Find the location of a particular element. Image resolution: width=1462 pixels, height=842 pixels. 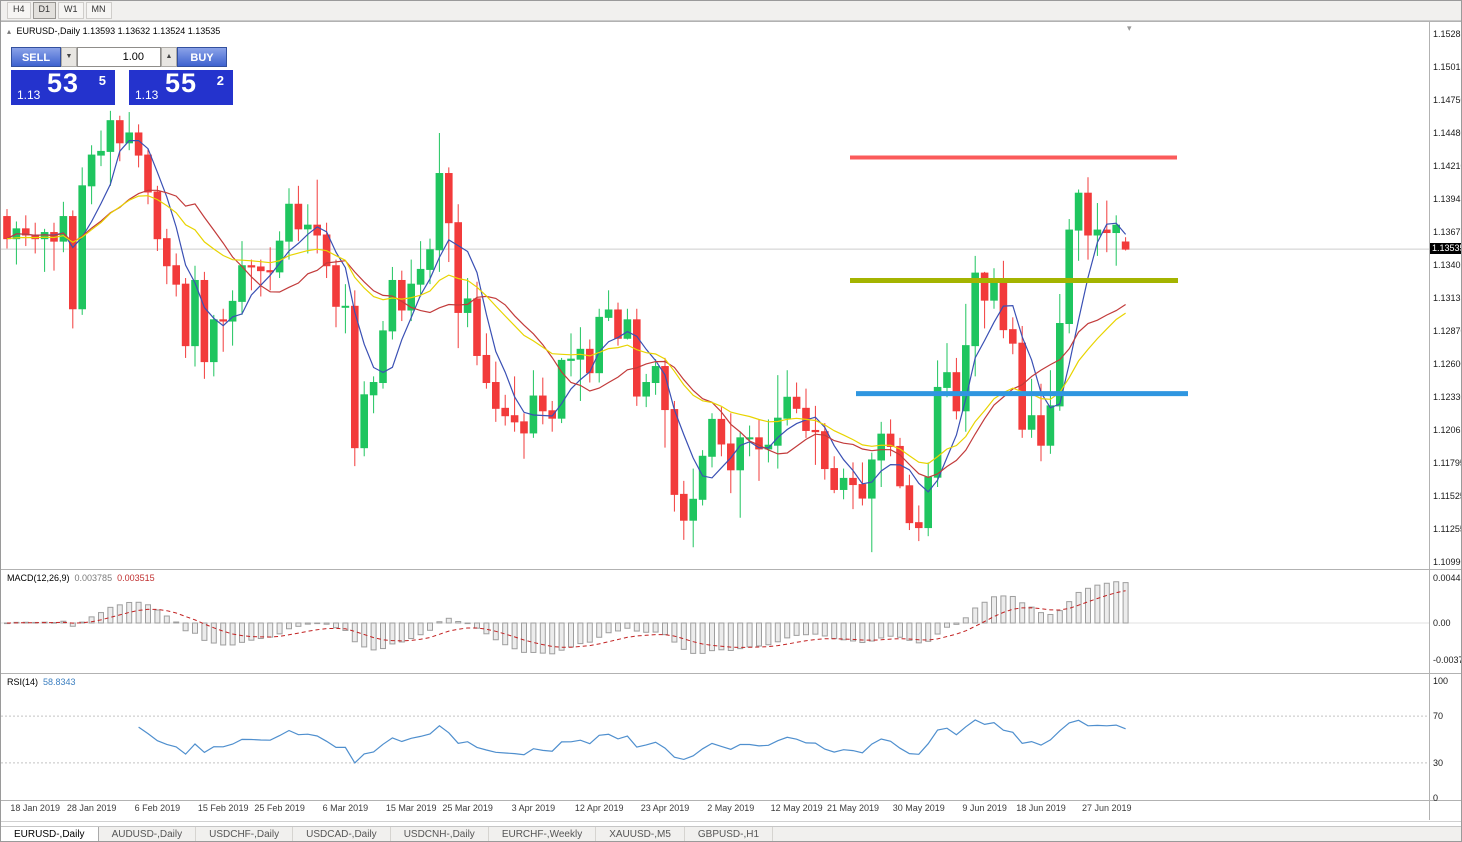

macd-signal-line is located at coordinates (566, 619).